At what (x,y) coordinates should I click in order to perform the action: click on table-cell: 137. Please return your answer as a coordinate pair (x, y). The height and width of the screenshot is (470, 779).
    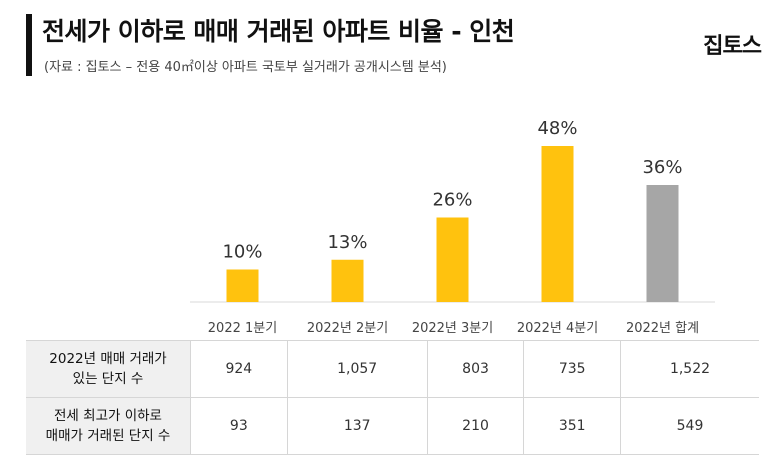
    Looking at the image, I should click on (357, 426).